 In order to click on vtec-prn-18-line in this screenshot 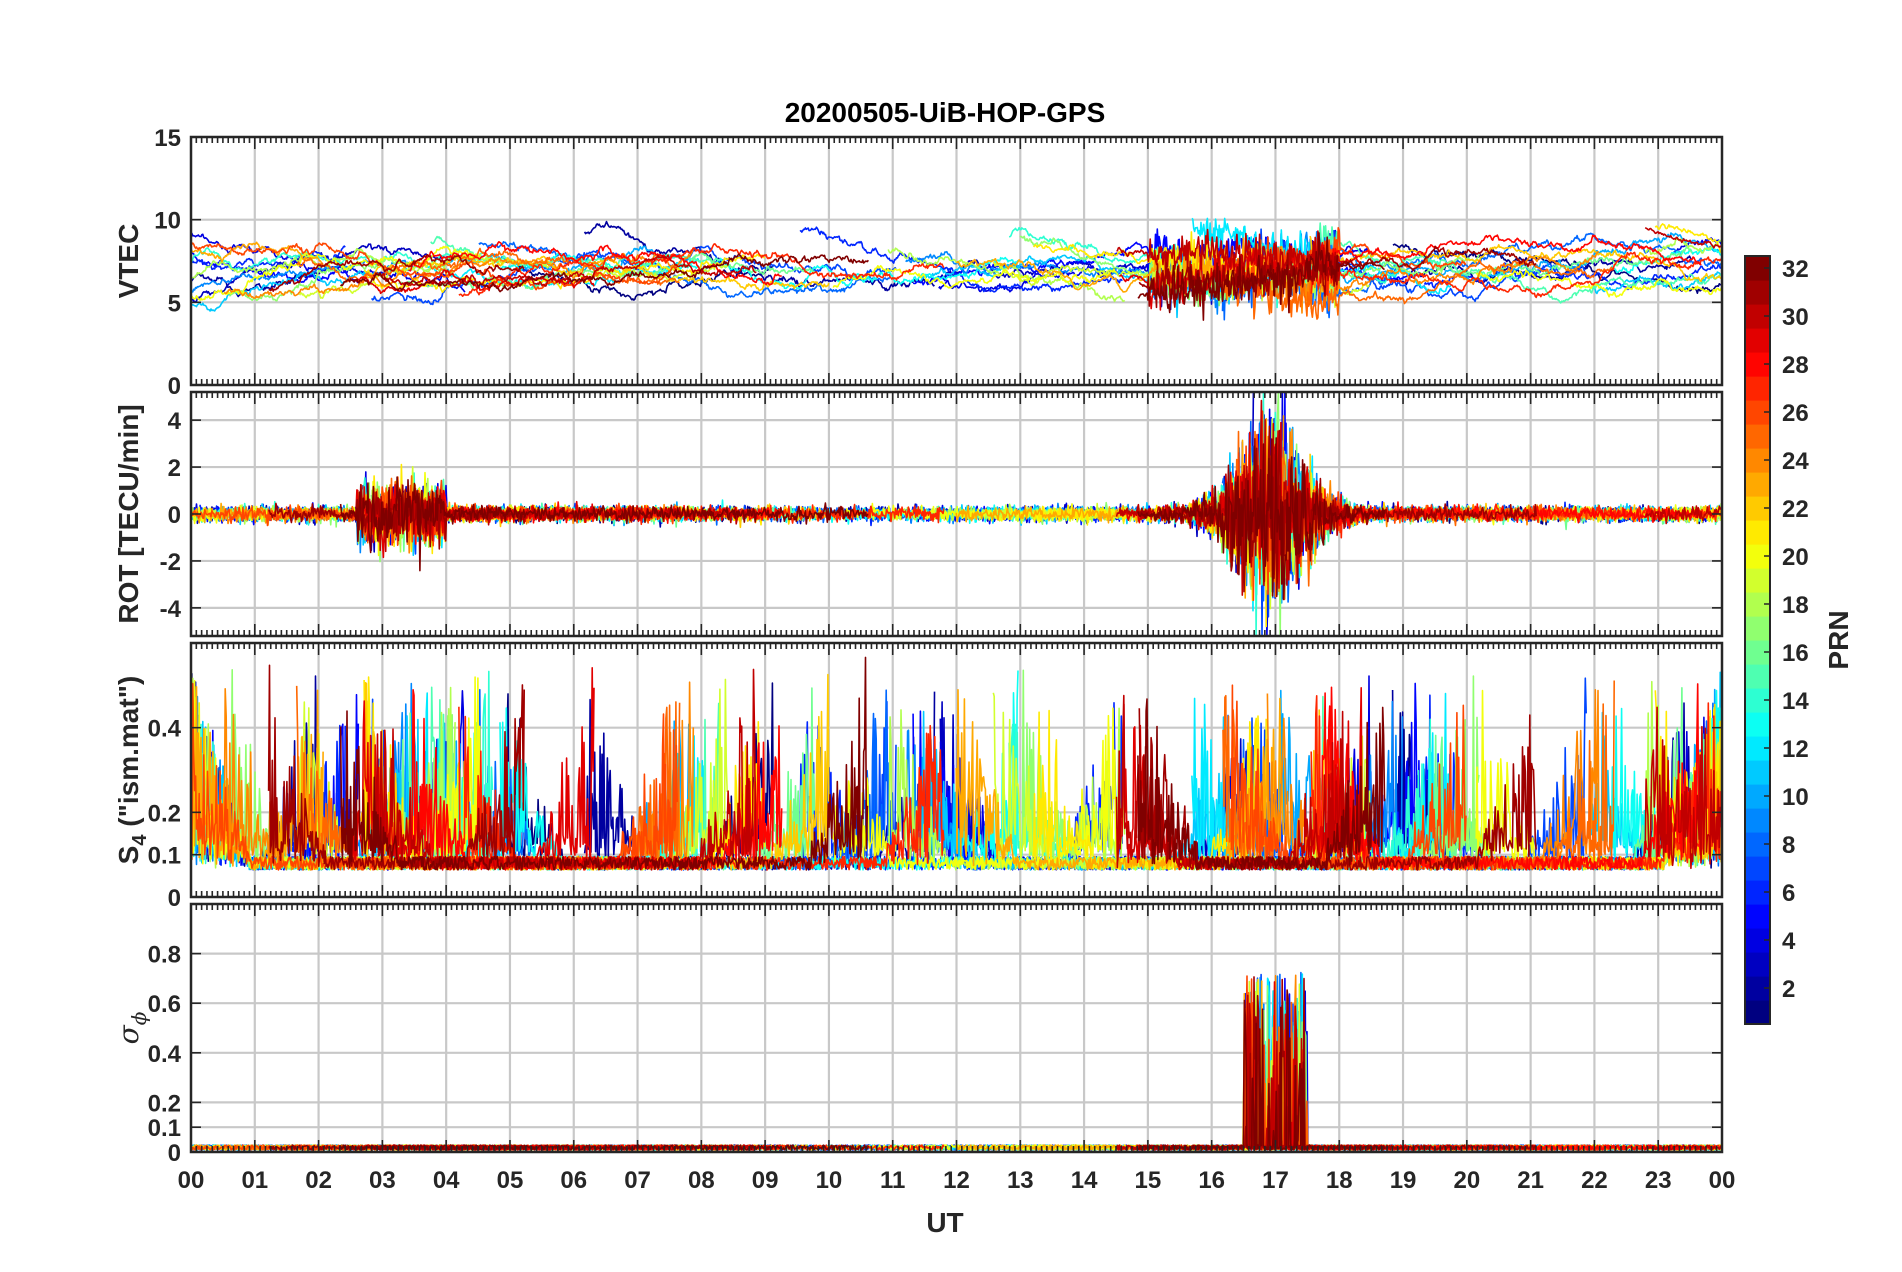, I will do `click(1683, 246)`.